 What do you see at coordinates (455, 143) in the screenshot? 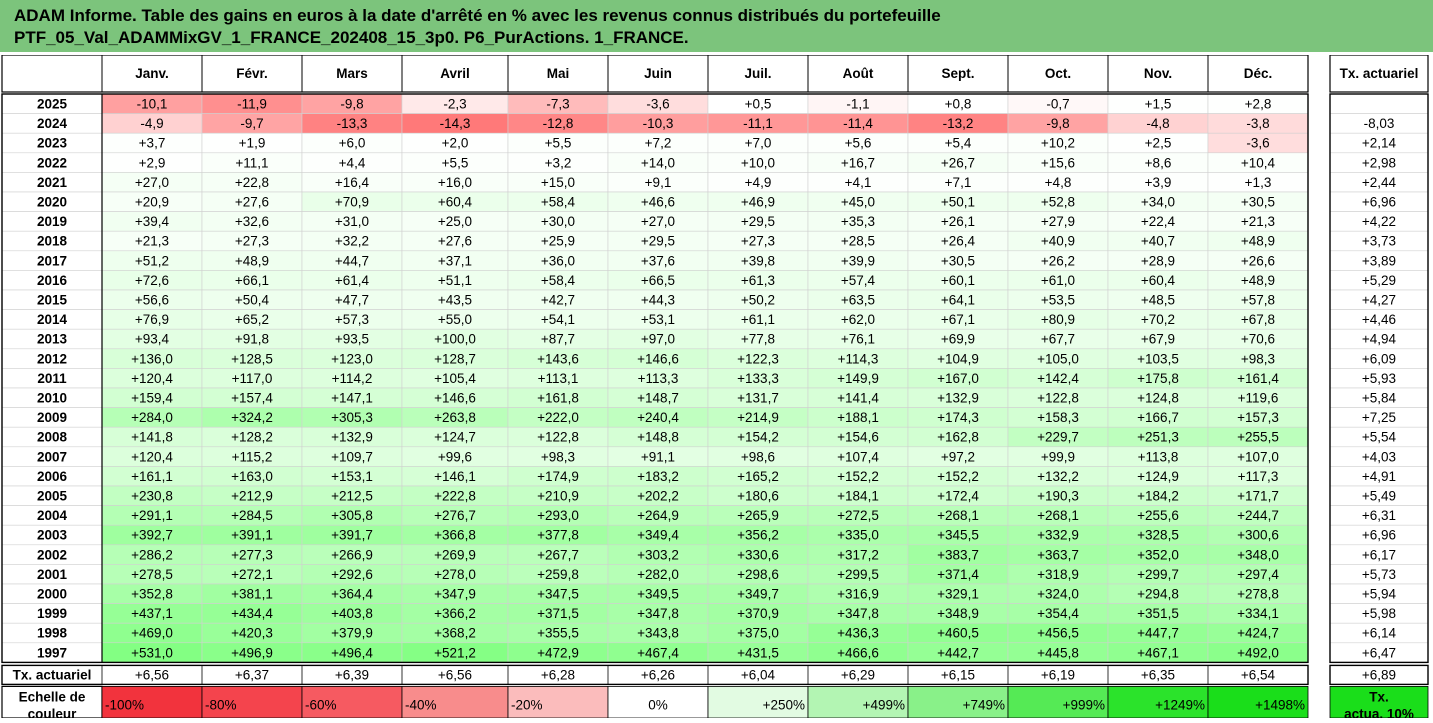
I see `gain-cell-value: +2,0` at bounding box center [455, 143].